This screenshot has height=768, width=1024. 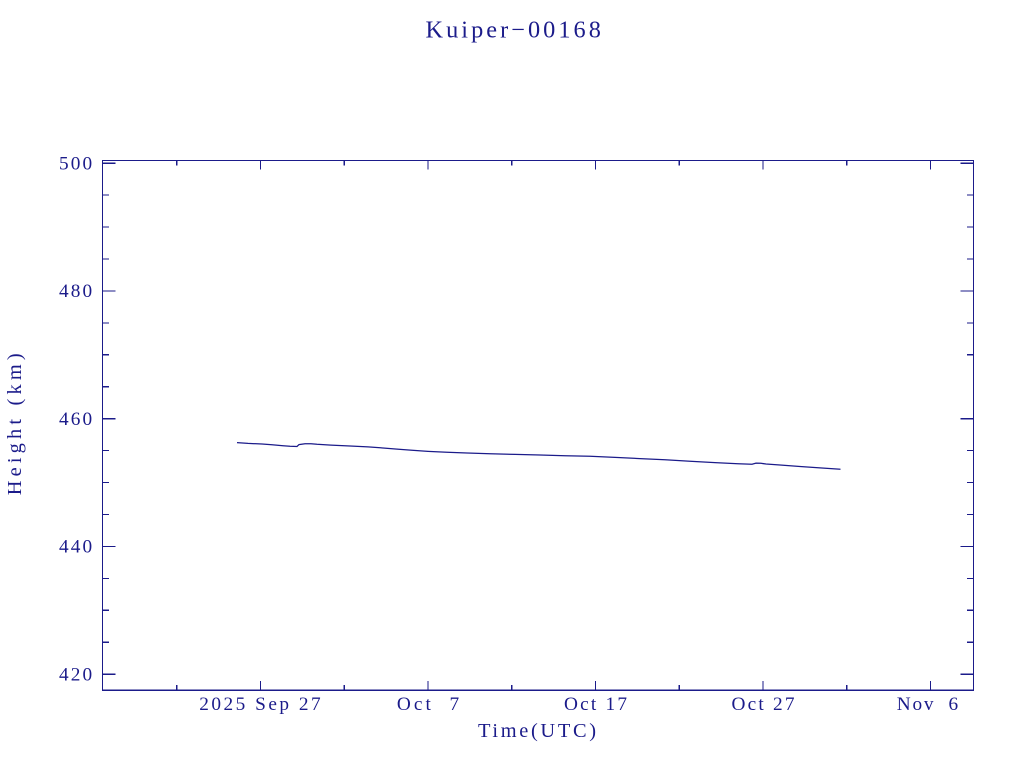 I want to click on svg-text: 2025 Sep 27, so click(x=260, y=704).